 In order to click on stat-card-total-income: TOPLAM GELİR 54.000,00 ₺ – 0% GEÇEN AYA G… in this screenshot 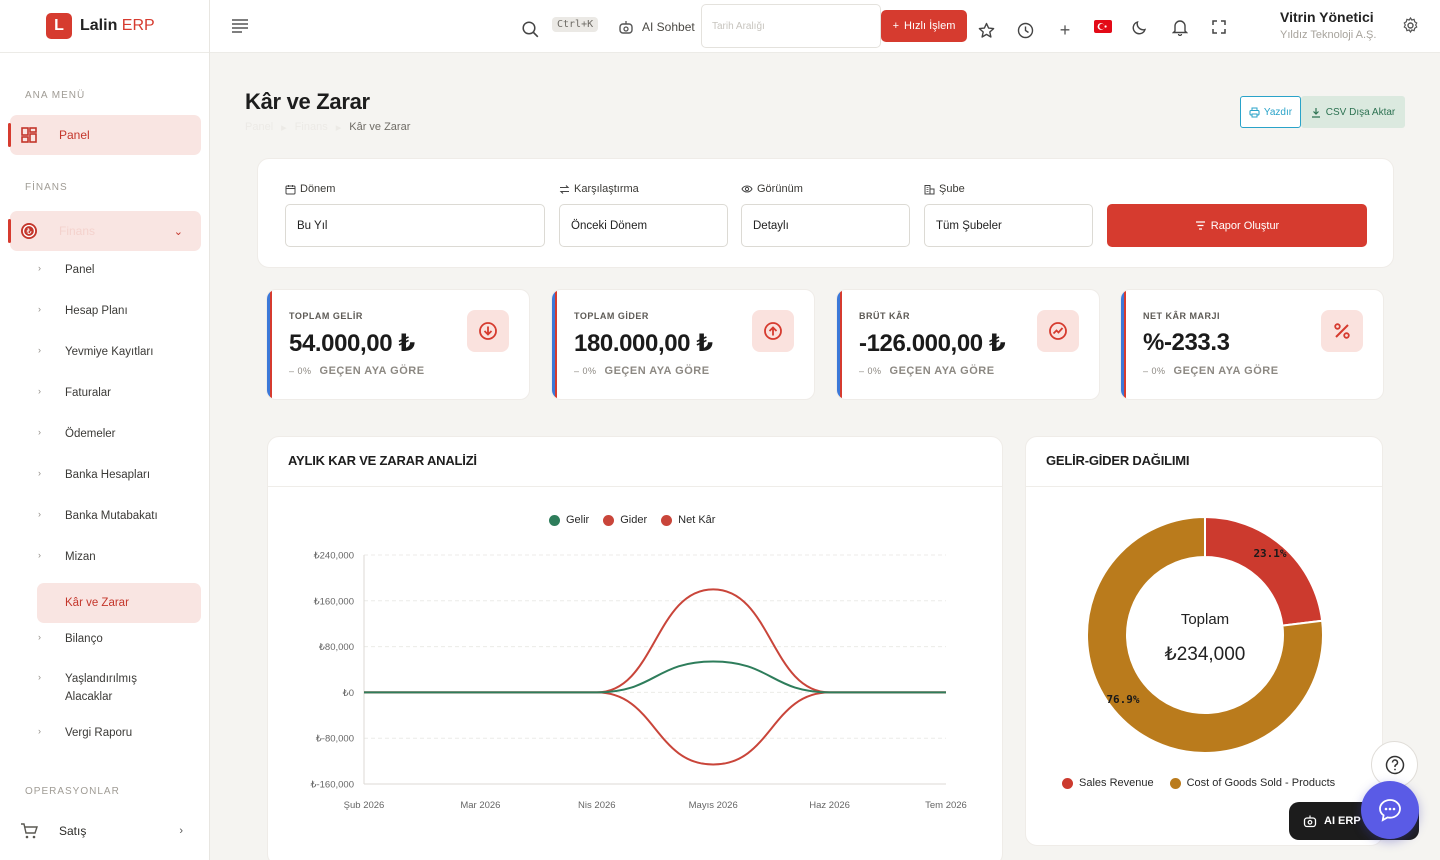, I will do `click(398, 344)`.